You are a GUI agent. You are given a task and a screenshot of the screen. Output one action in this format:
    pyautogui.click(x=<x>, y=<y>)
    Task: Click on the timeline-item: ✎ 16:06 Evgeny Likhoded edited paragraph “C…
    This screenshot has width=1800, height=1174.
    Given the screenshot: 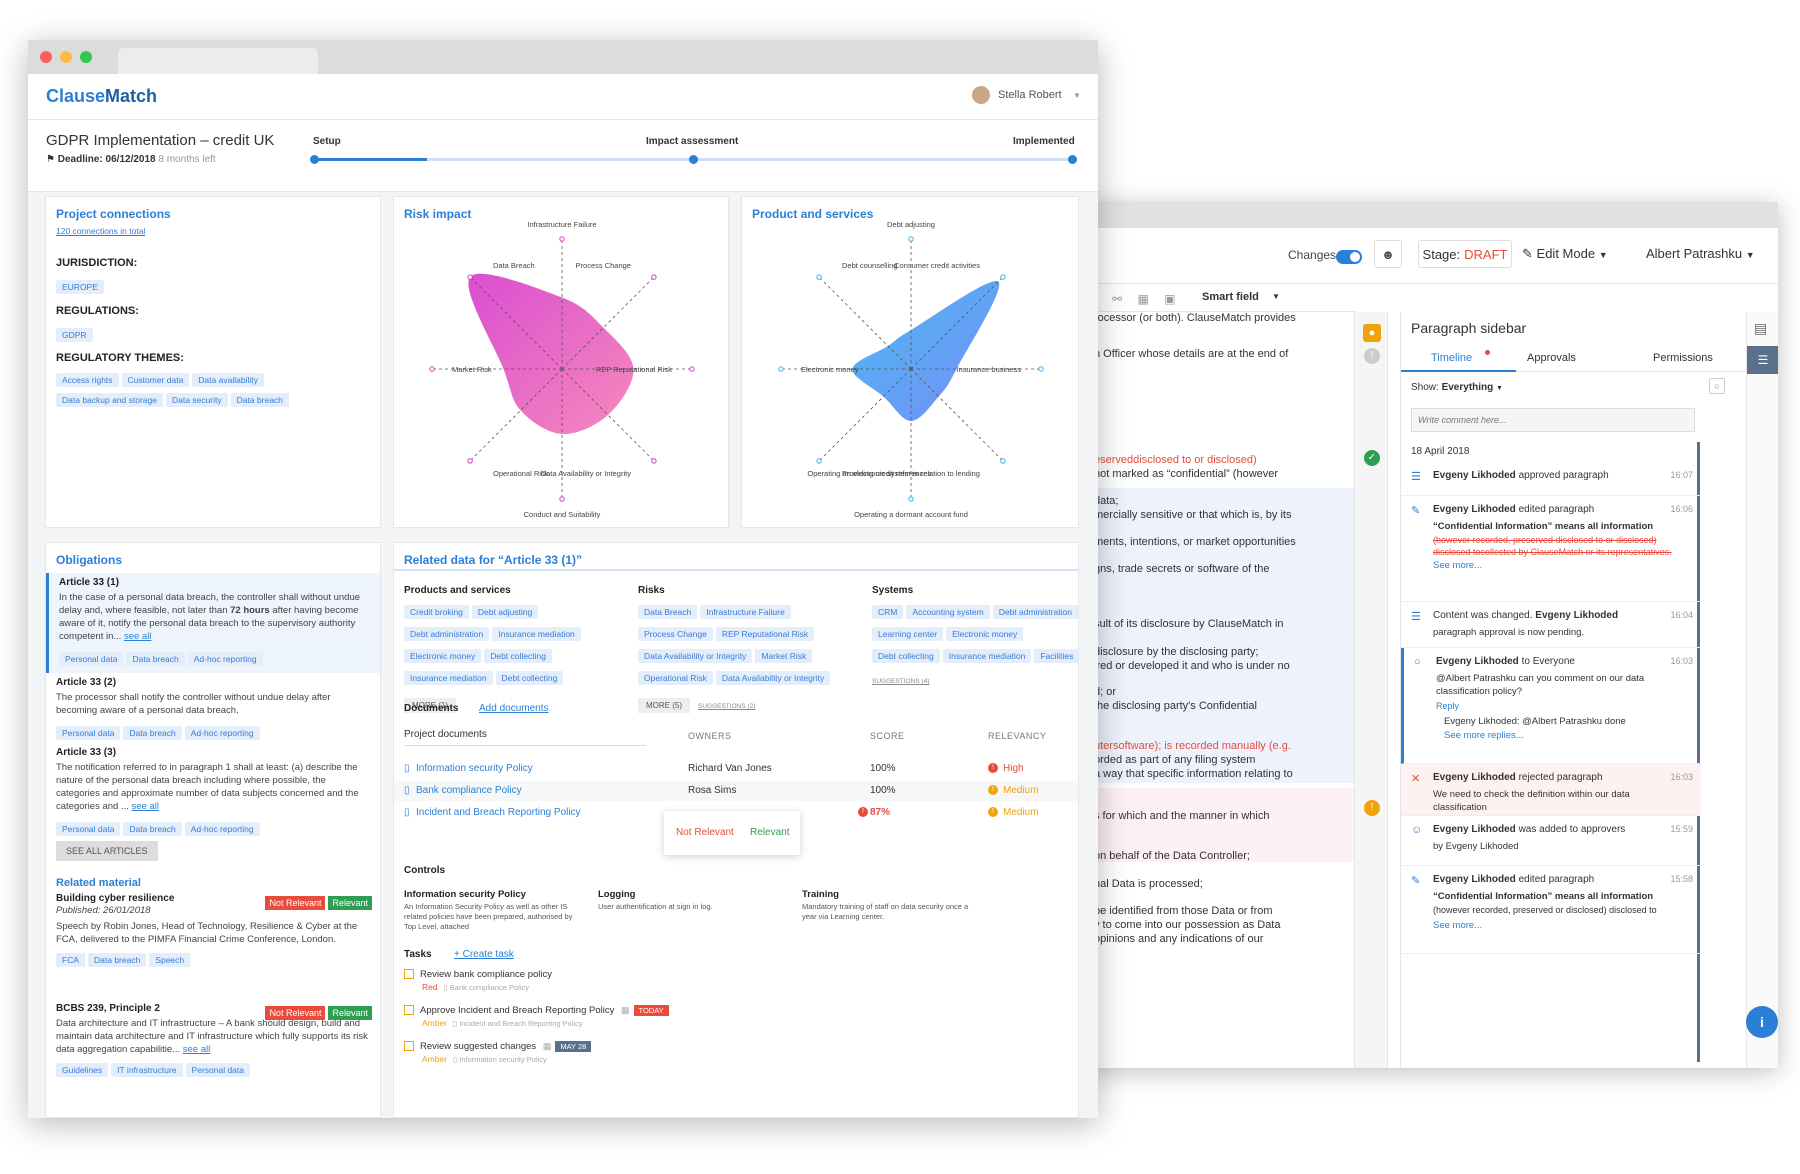 What is the action you would take?
    pyautogui.click(x=1551, y=549)
    